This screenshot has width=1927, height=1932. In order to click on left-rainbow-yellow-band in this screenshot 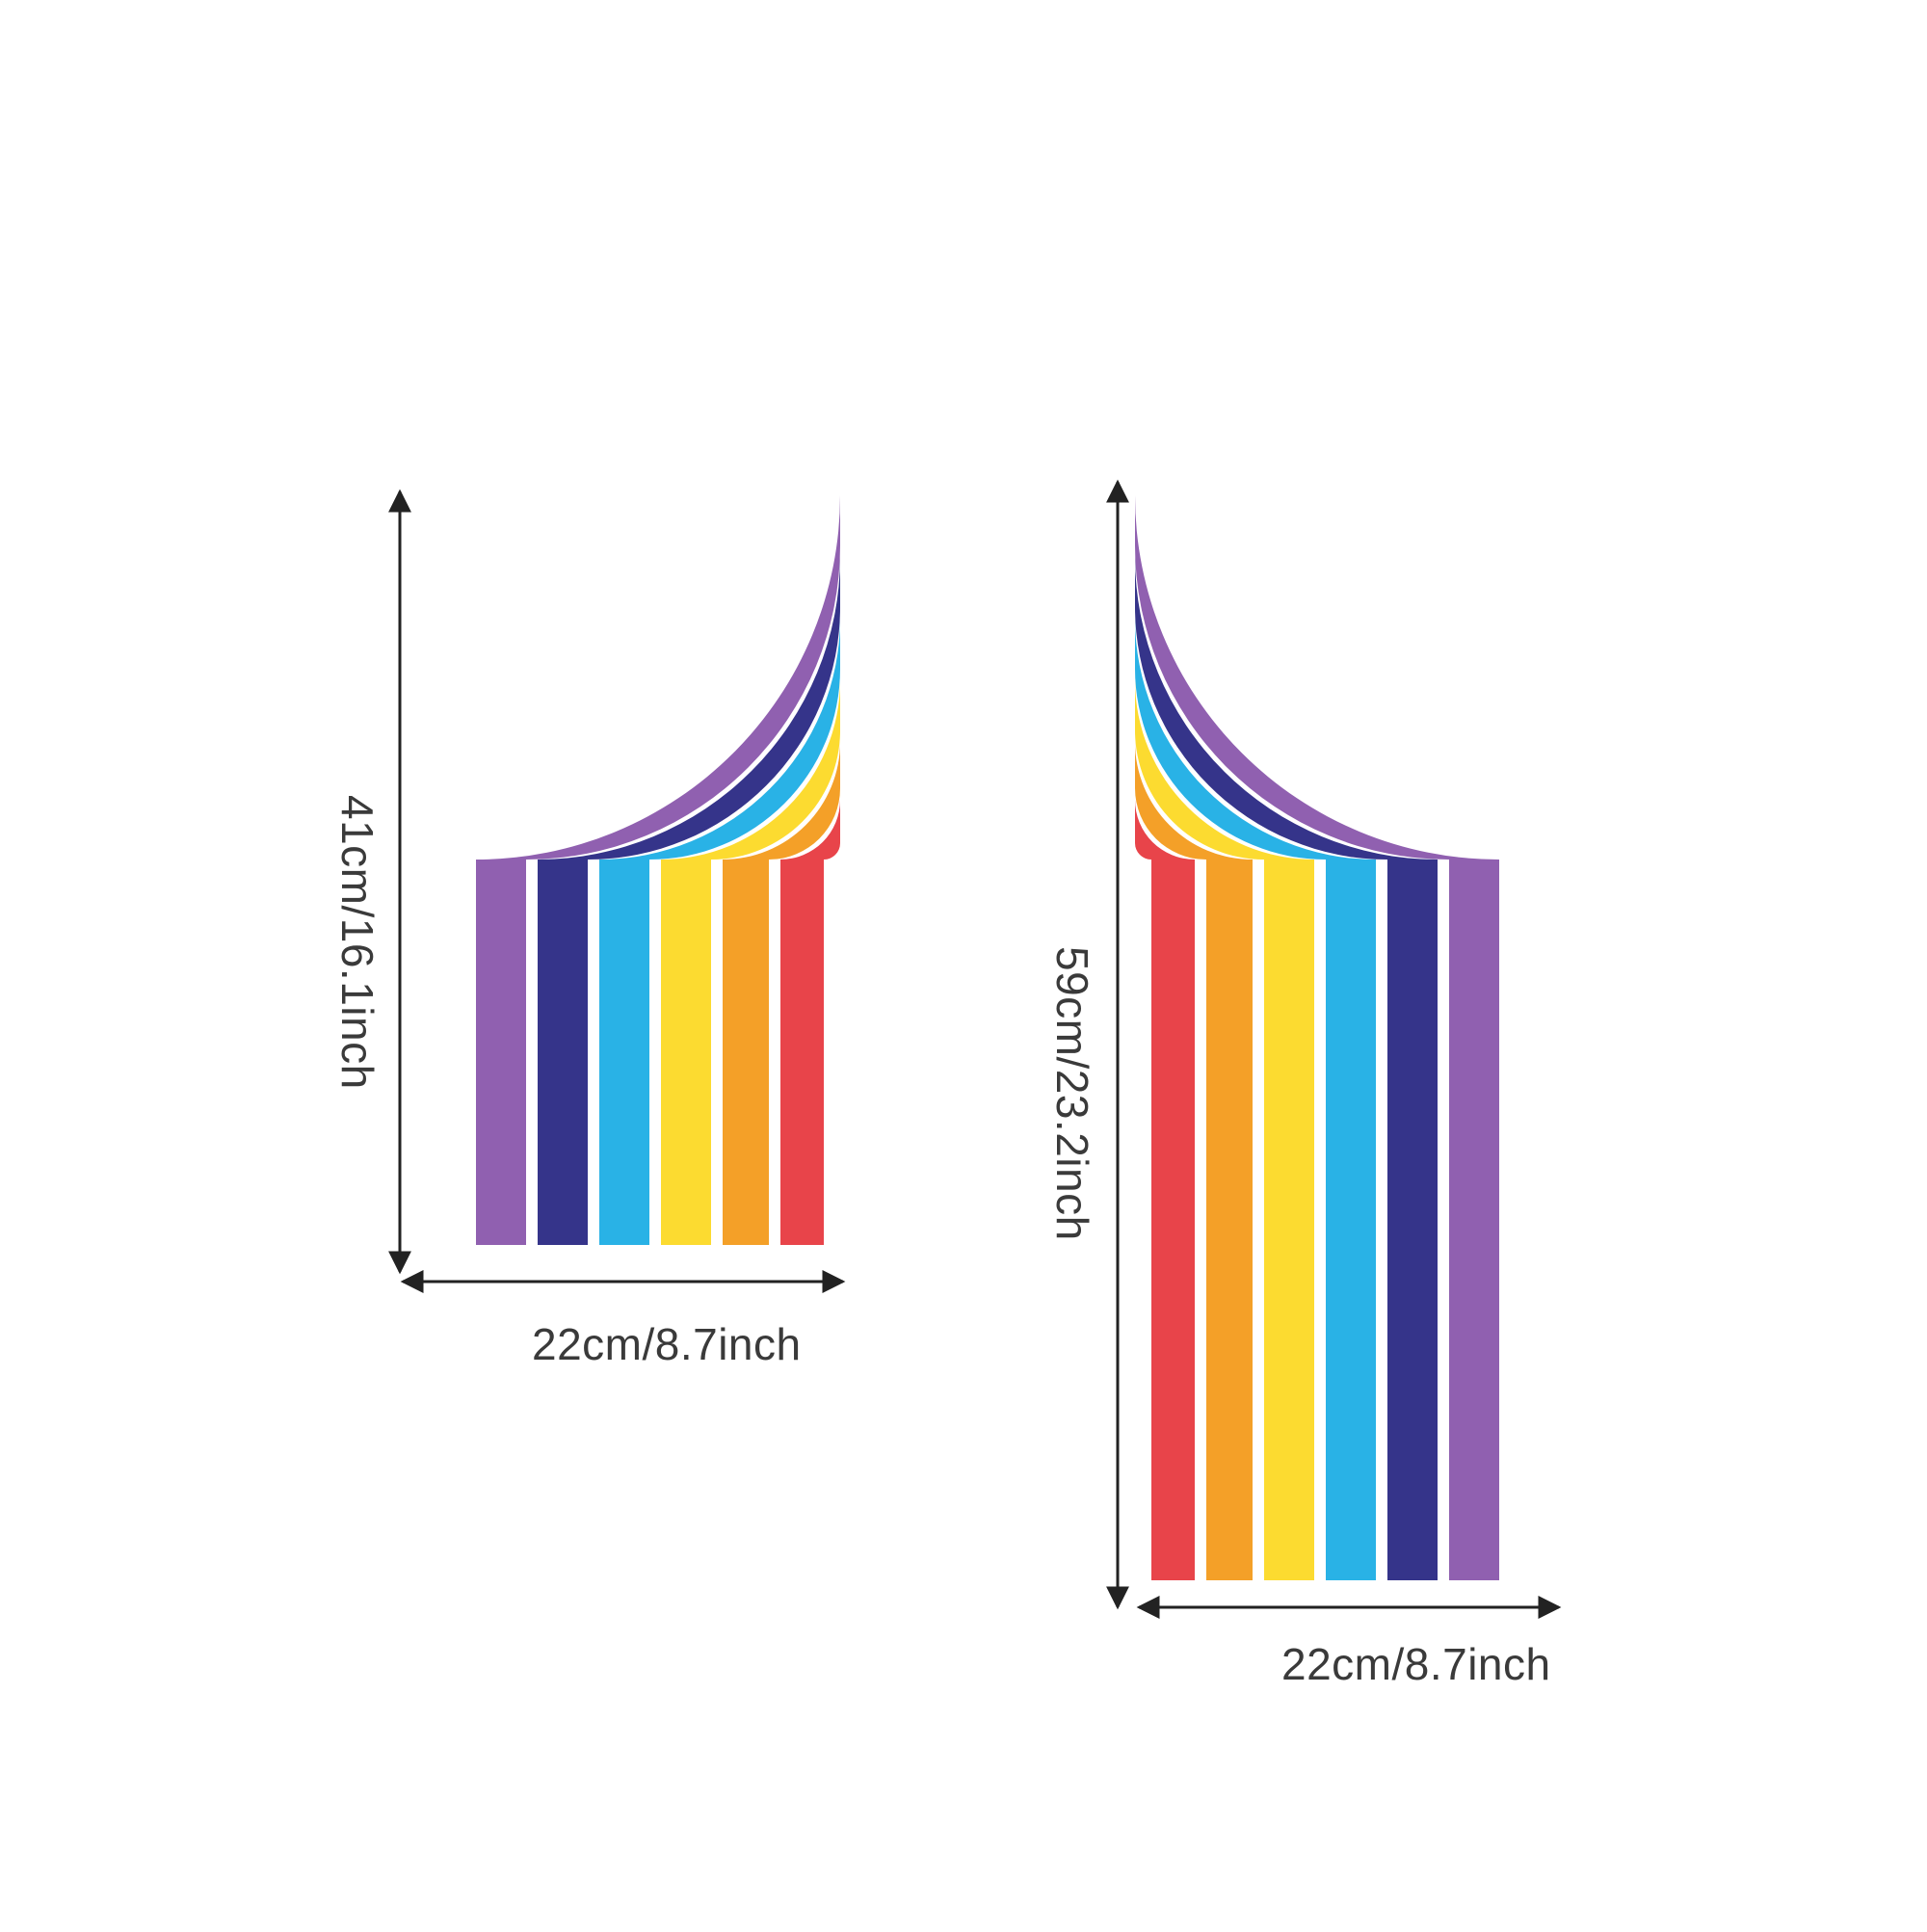, I will do `click(750, 962)`.